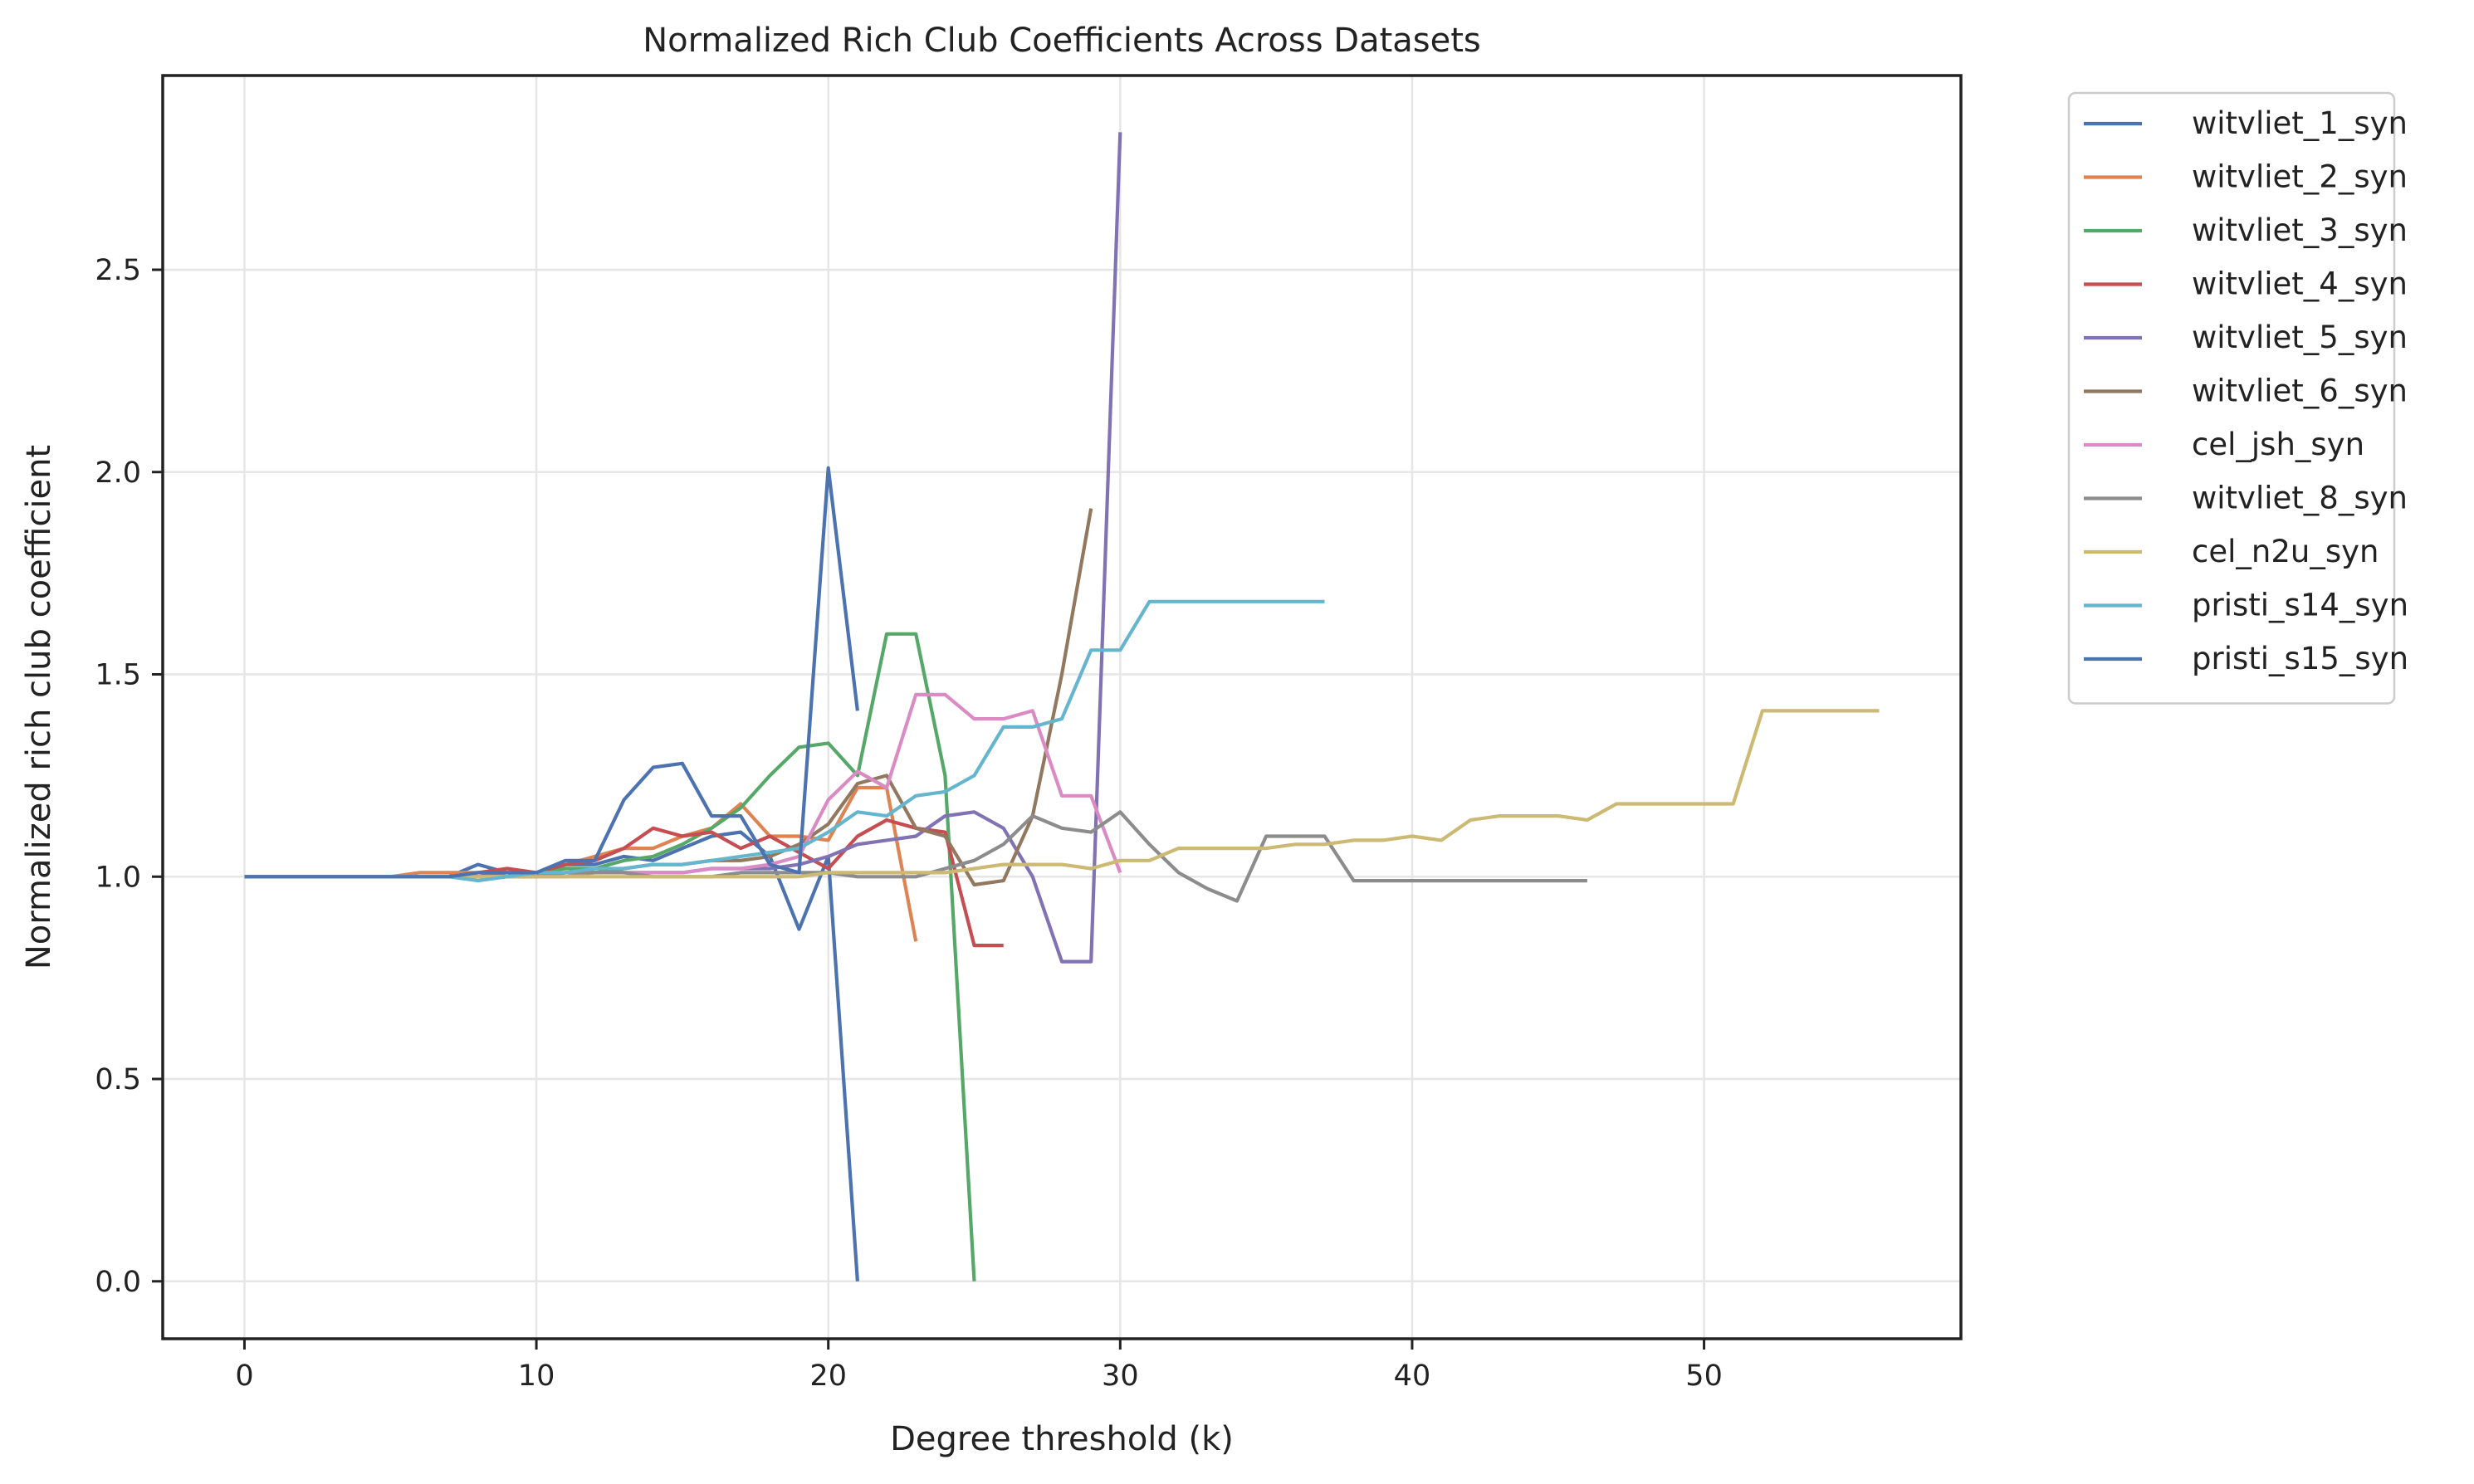 The image size is (2474, 1484). I want to click on y-tick-label: 1.5, so click(118, 675).